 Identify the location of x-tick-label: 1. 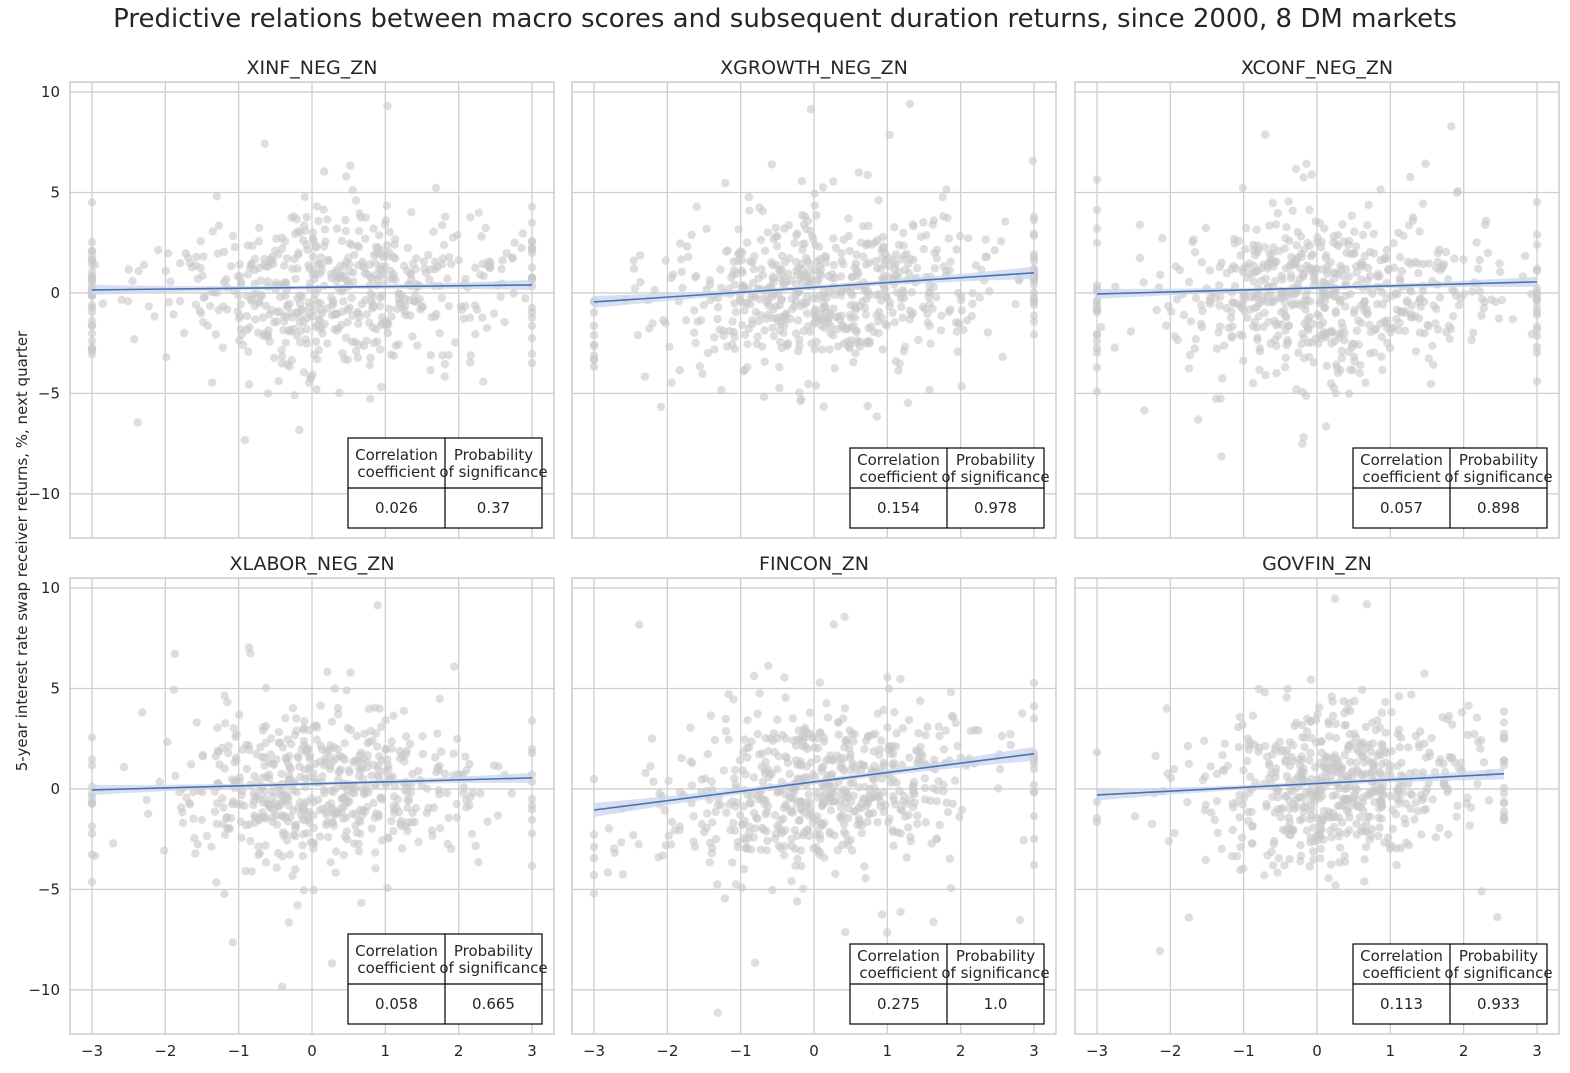
(1391, 1051).